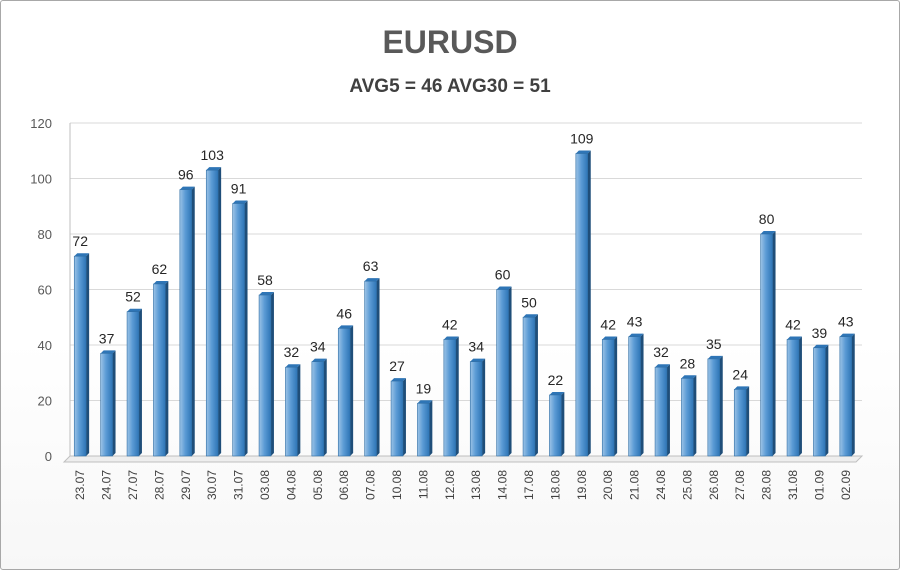 This screenshot has height=570, width=900. I want to click on y-tick-label: 40, so click(45, 345).